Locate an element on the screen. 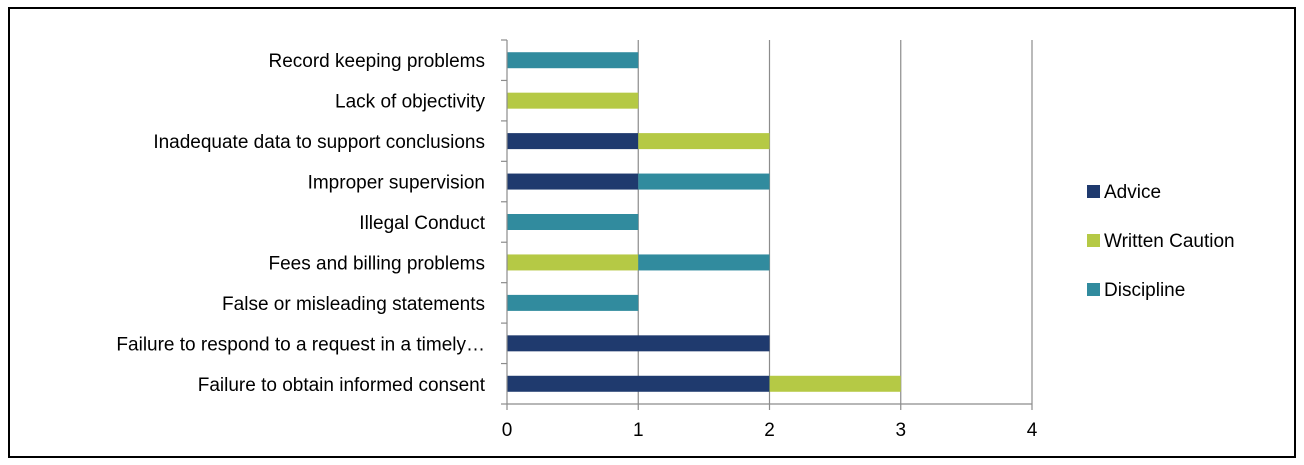 The height and width of the screenshot is (465, 1304). x-tick-label: 4 is located at coordinates (1032, 430).